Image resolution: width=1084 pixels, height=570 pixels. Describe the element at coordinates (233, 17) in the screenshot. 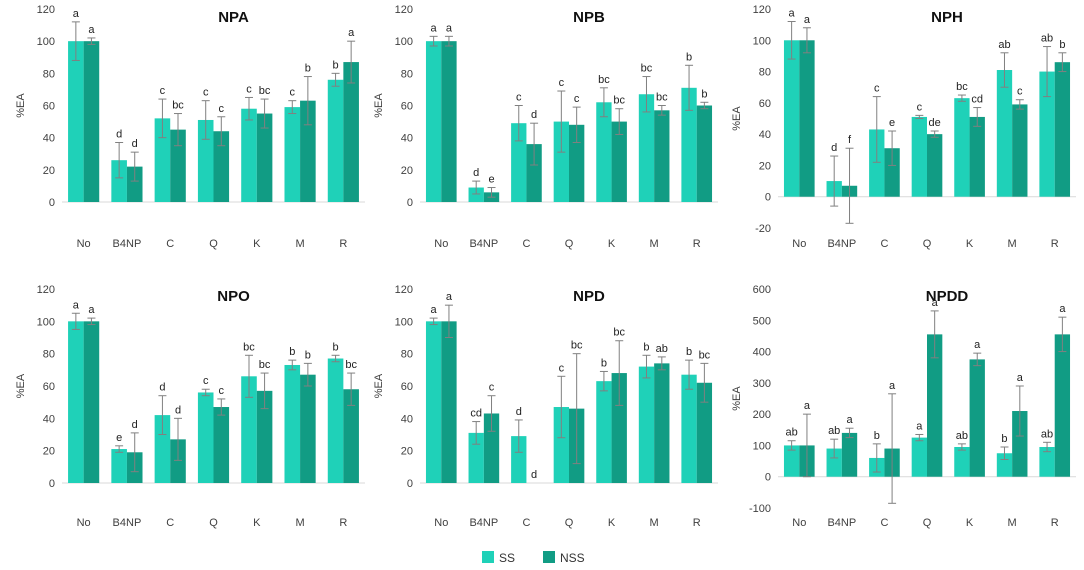

I see `panel-title: NPA` at that location.